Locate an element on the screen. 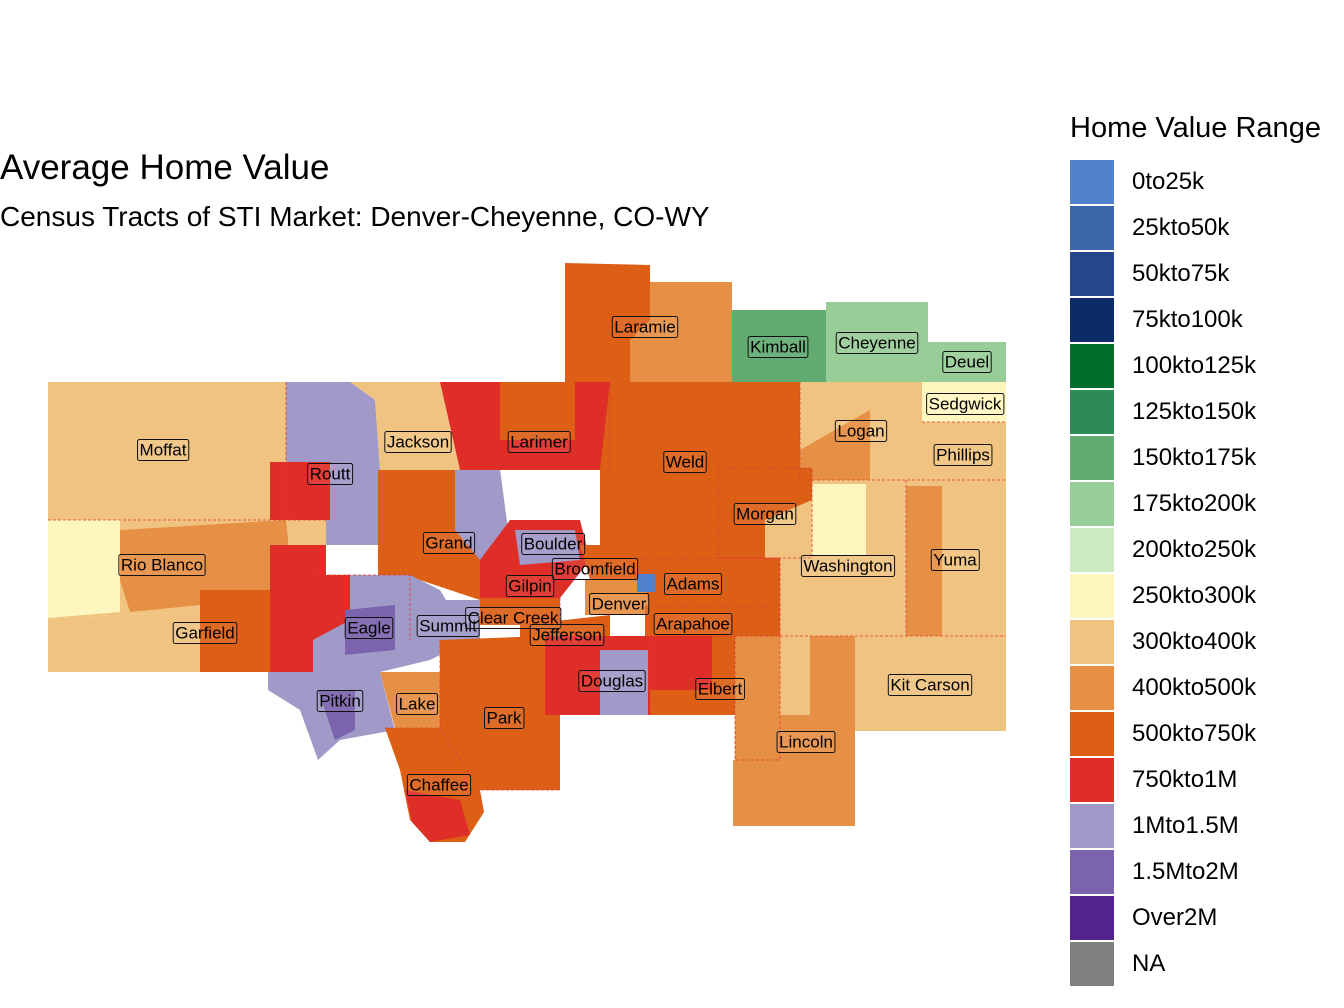 The height and width of the screenshot is (1008, 1344). tract-broomfield is located at coordinates (612, 562).